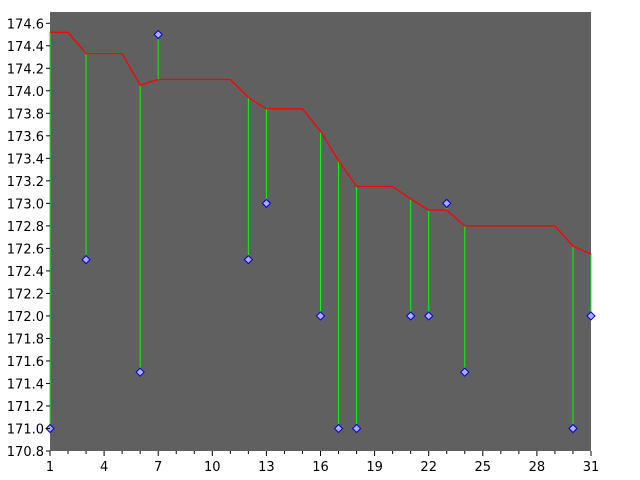 Image resolution: width=640 pixels, height=480 pixels. Describe the element at coordinates (25, 294) in the screenshot. I see `y-tick-label: 172.2` at that location.